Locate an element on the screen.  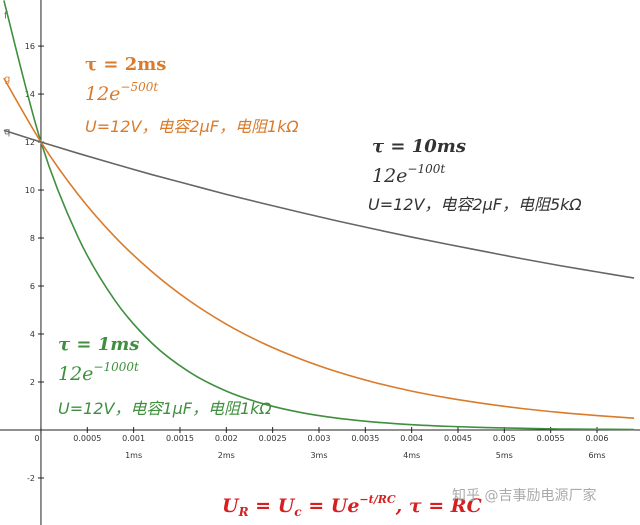
formula-part: = U is located at coordinates (272, 506).